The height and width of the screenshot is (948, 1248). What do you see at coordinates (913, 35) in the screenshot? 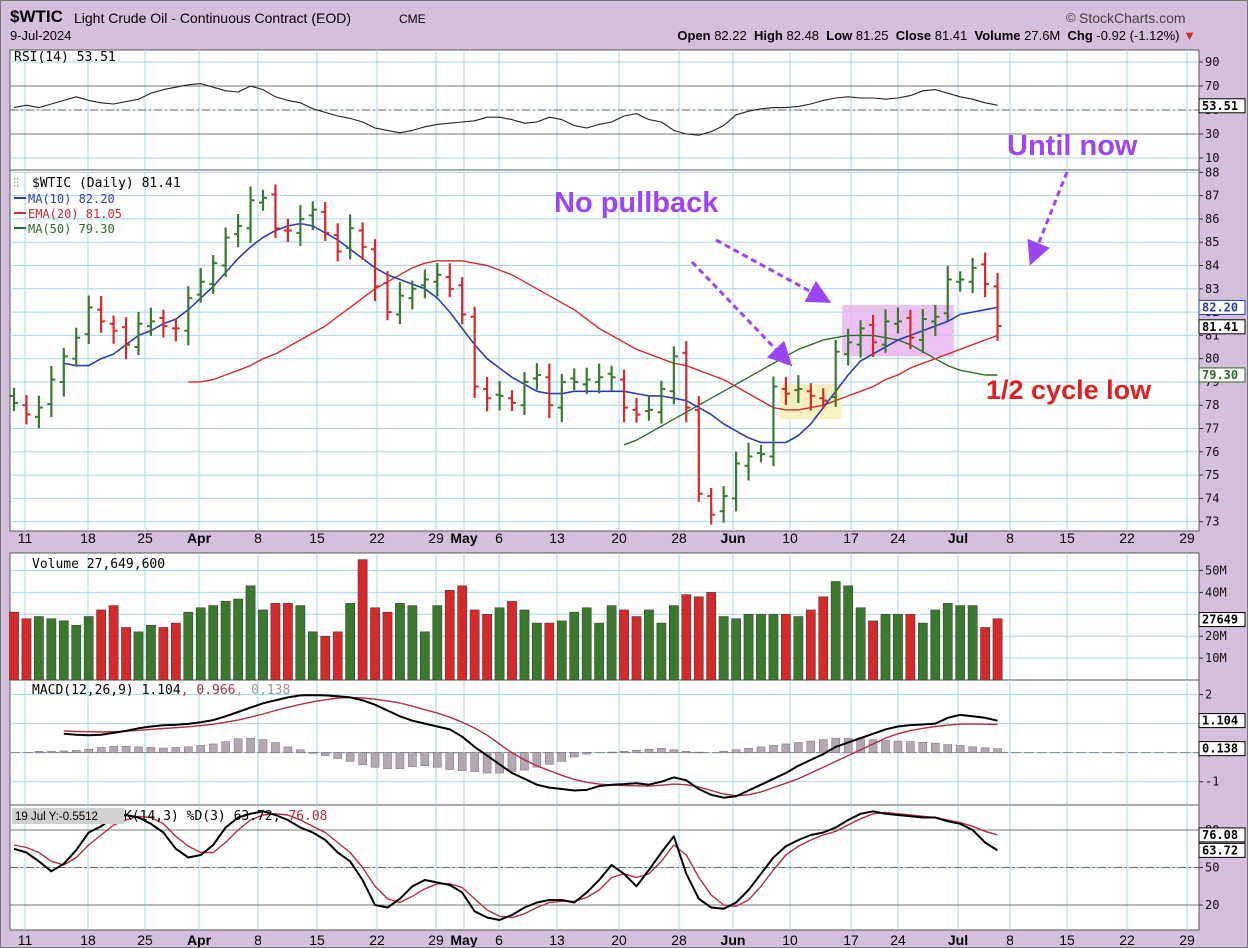
I see `close-label: Close` at bounding box center [913, 35].